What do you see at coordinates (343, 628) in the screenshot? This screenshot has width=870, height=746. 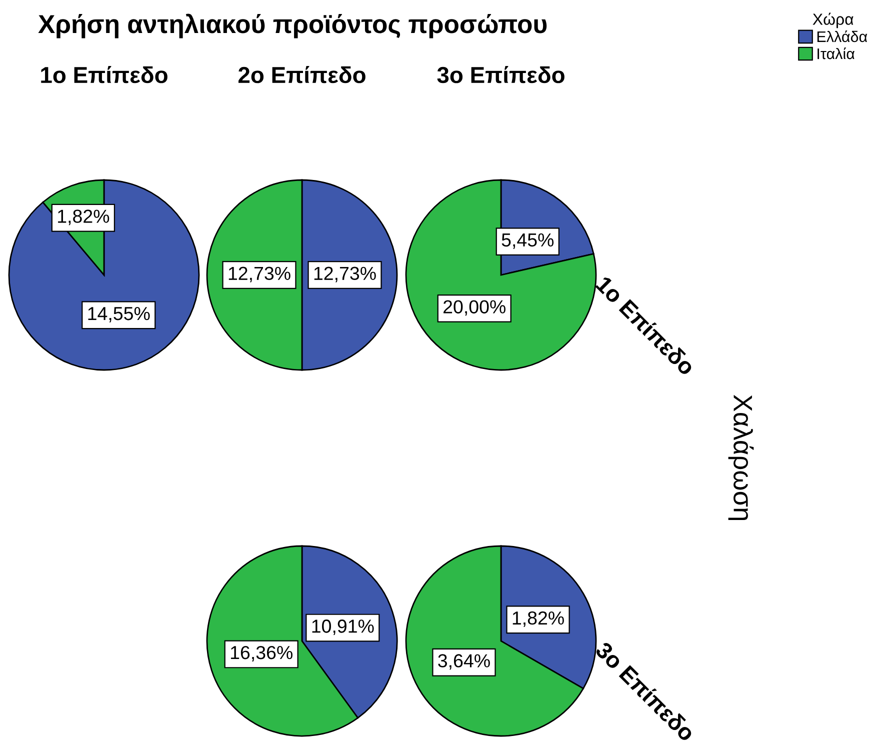 I see `data-label: 10,91%` at bounding box center [343, 628].